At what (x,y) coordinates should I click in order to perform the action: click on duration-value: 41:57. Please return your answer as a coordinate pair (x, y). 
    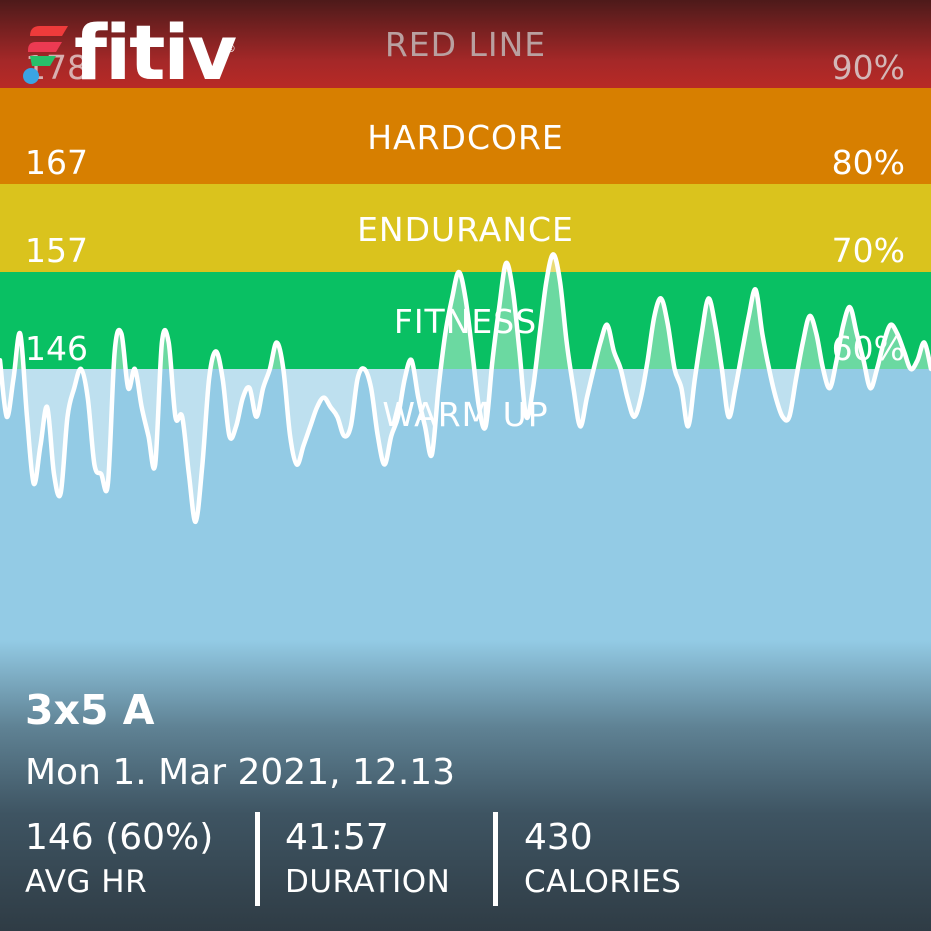
    Looking at the image, I should click on (337, 837).